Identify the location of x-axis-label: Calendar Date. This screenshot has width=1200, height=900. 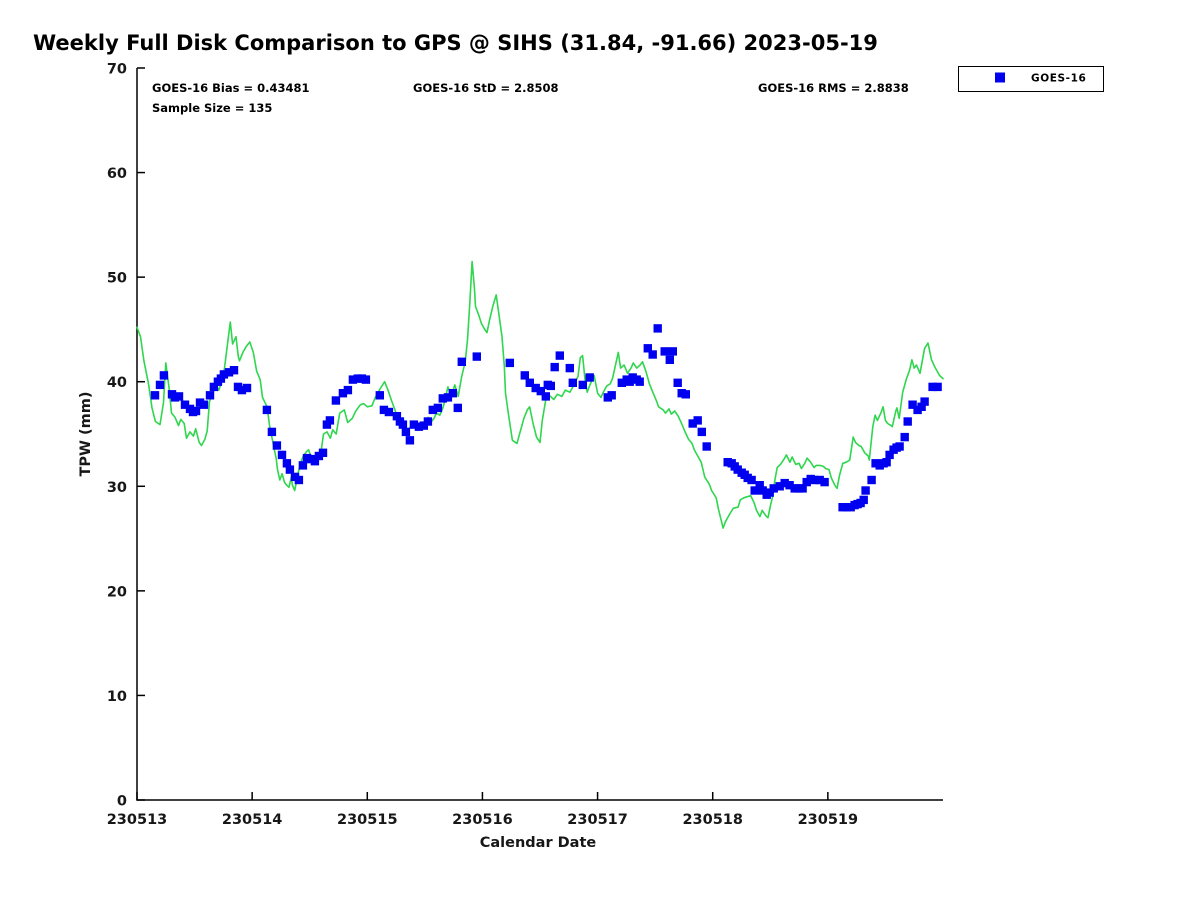
(538, 843).